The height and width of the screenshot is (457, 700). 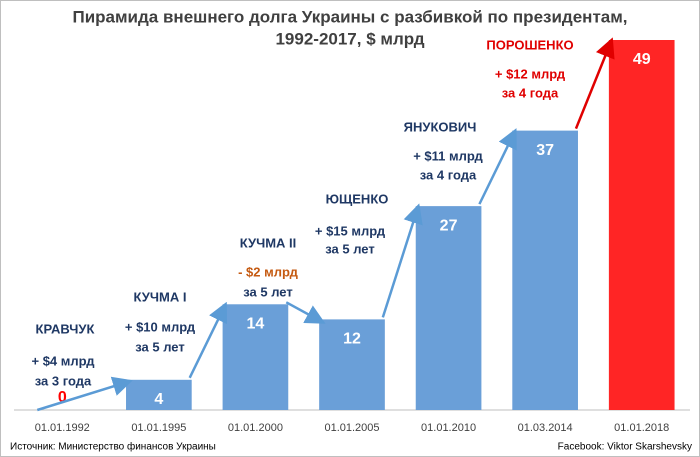 I want to click on annotation: за 3 года, so click(x=63, y=380).